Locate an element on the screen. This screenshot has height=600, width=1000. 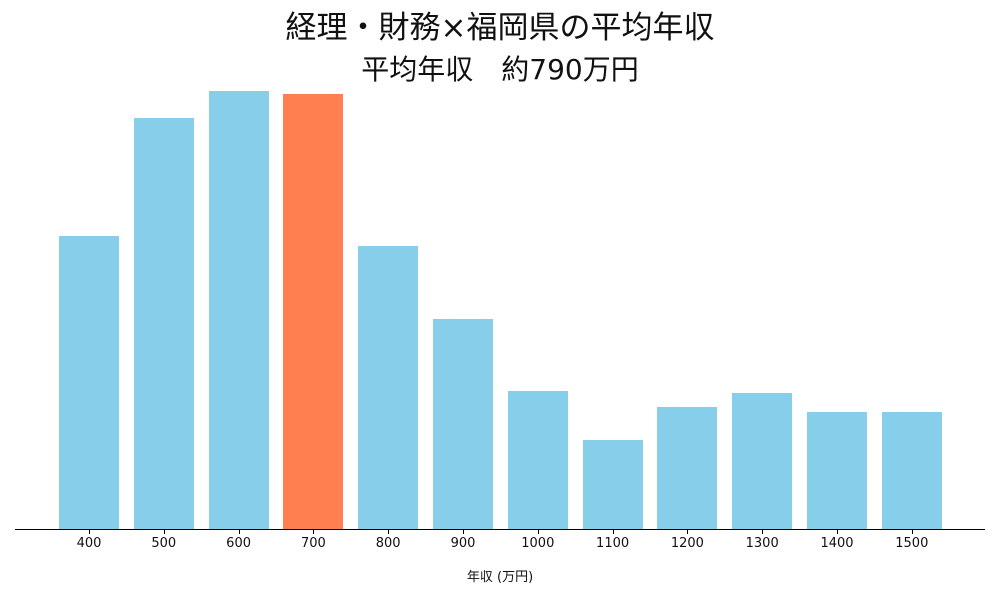
x-tick-label: 400 is located at coordinates (89, 543).